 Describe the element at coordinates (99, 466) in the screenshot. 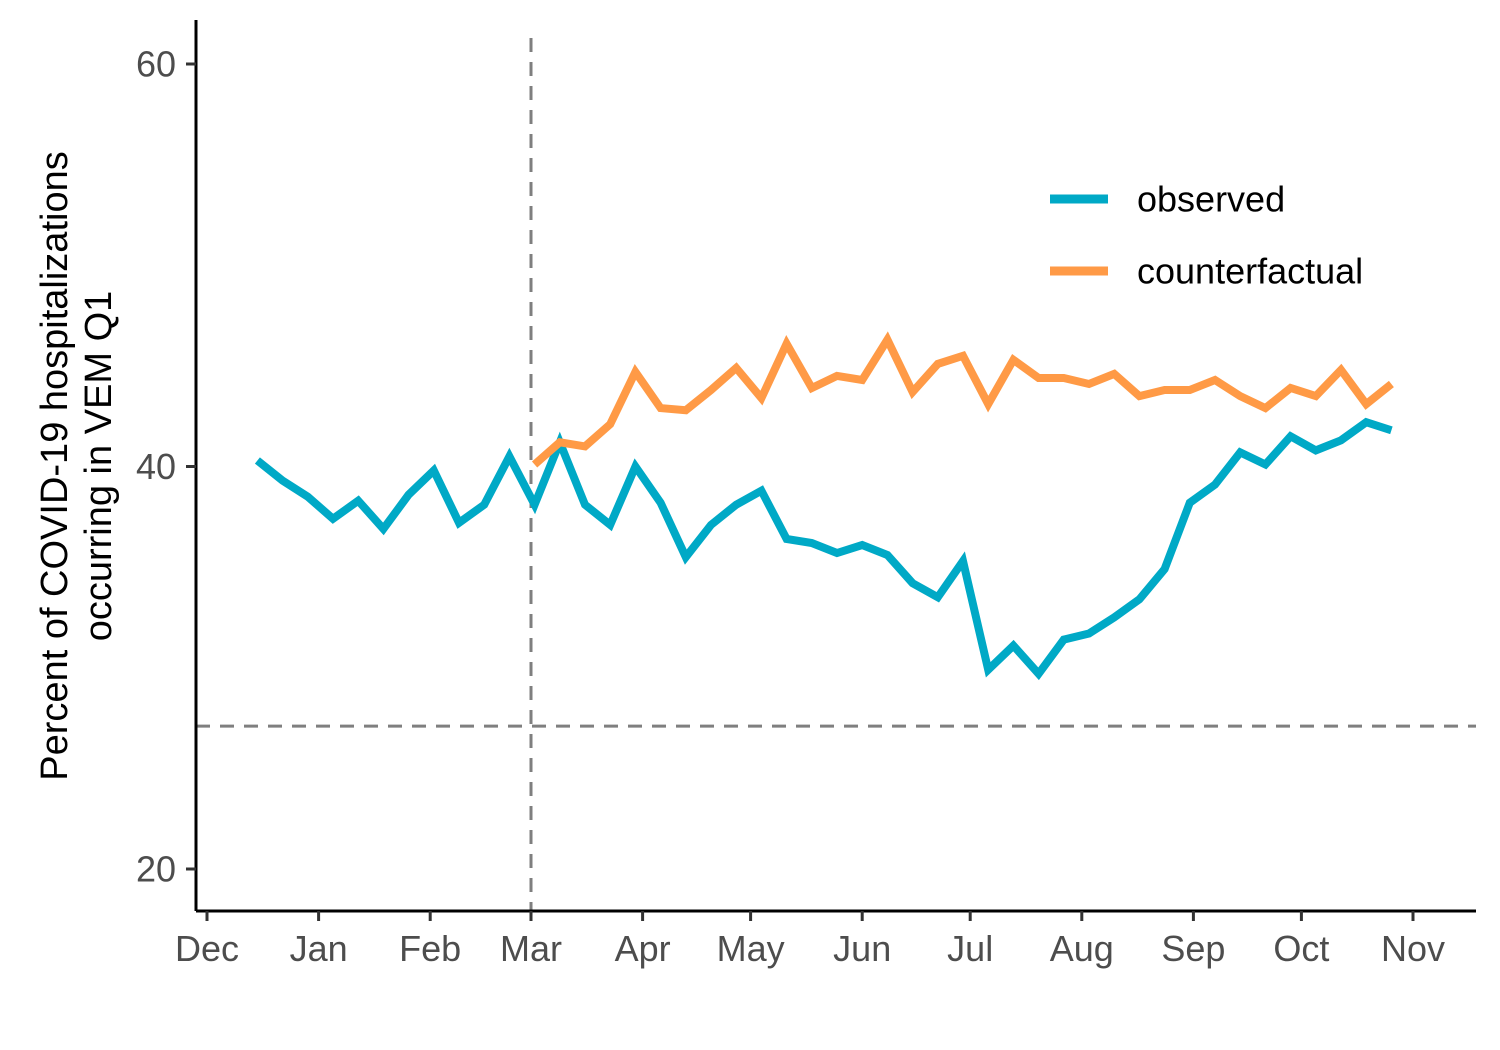

I see `y-axis-title-line-2: occurring in VEM Q1` at that location.